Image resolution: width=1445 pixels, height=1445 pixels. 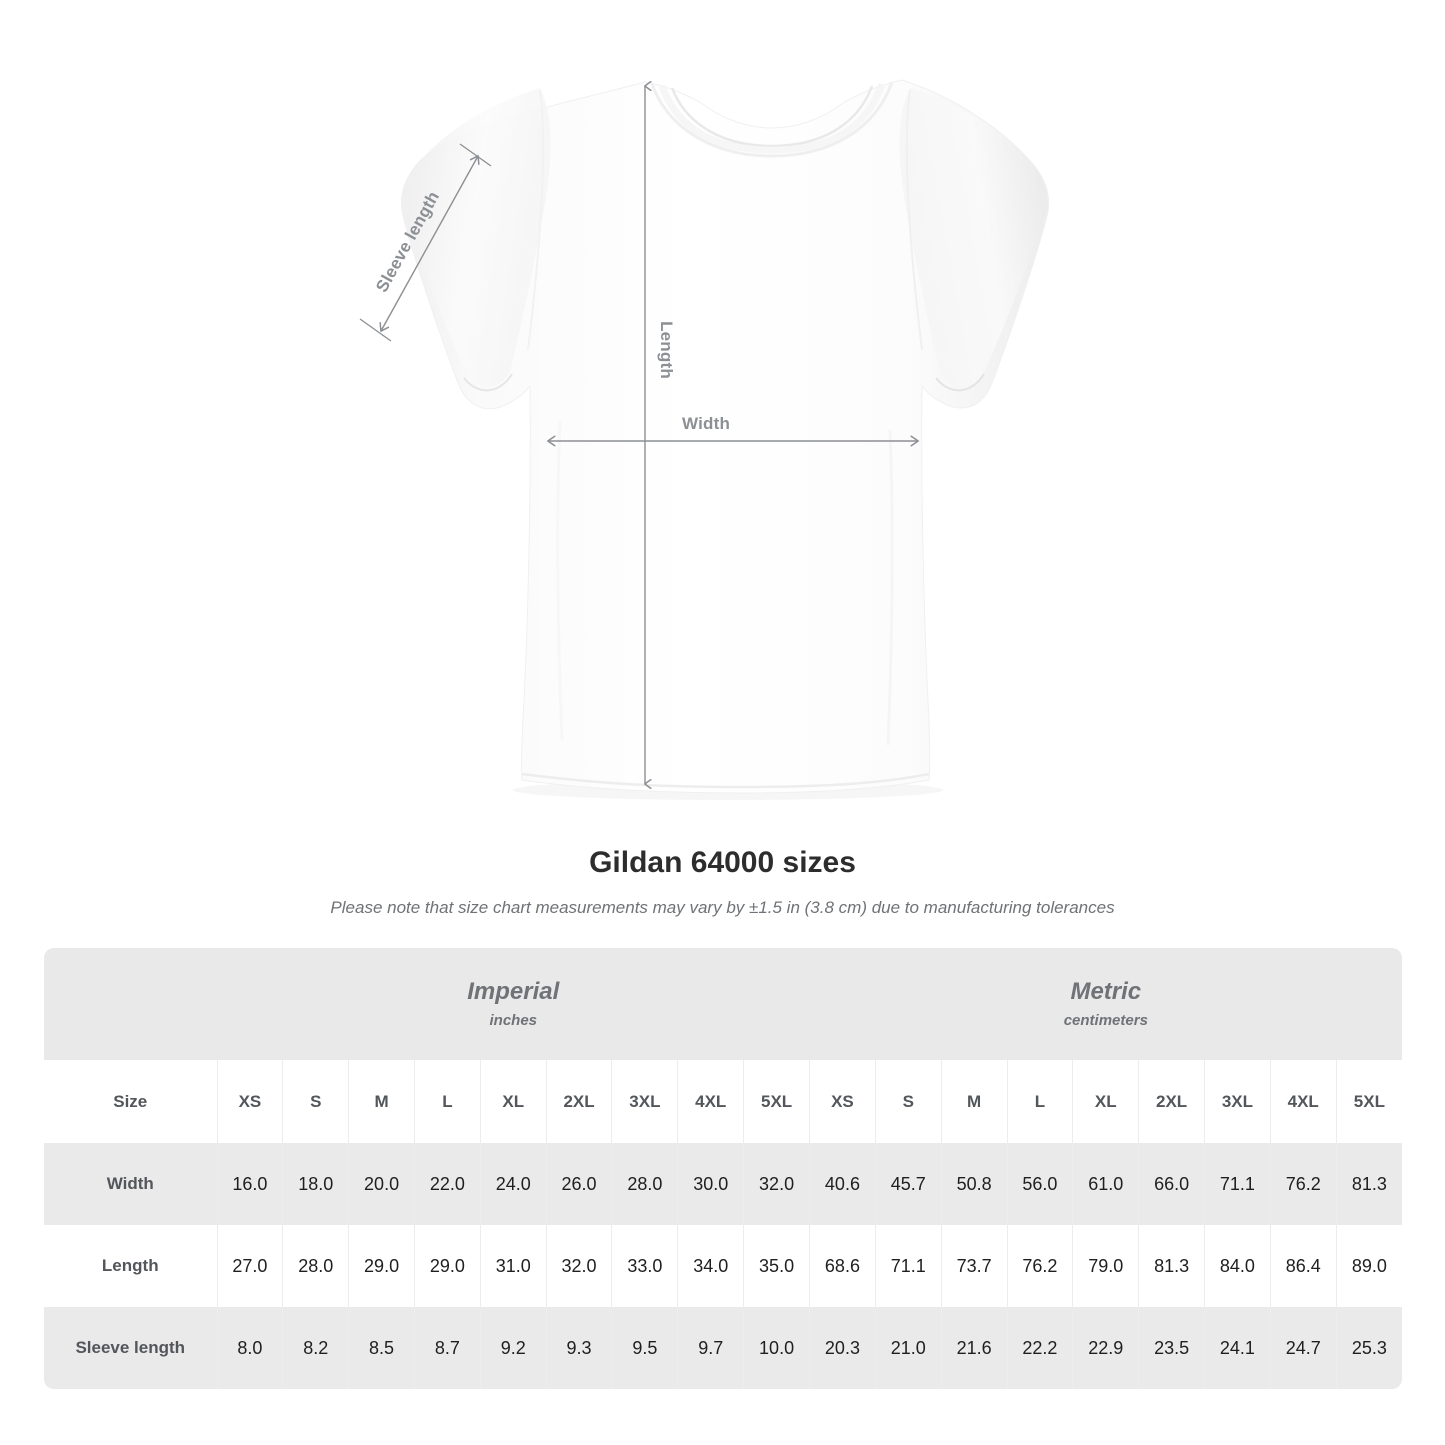 I want to click on size-header-imperial-5xl: 5XL, so click(x=777, y=1101).